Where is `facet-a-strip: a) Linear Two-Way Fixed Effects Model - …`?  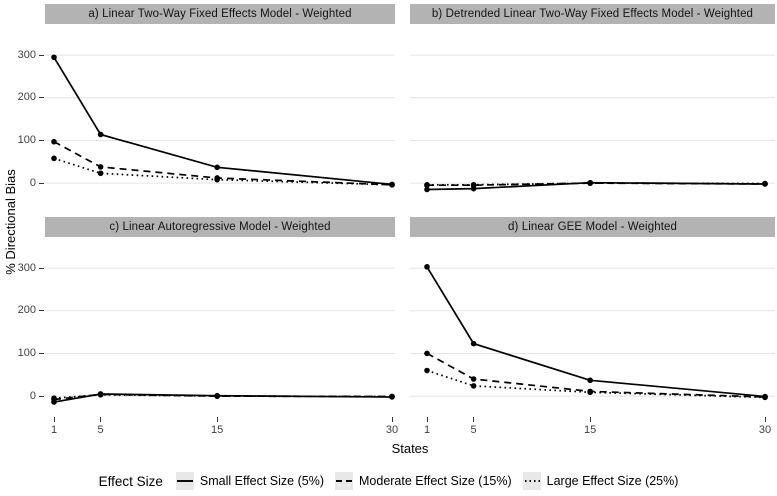
facet-a-strip: a) Linear Two-Way Fixed Effects Model - … is located at coordinates (220, 14).